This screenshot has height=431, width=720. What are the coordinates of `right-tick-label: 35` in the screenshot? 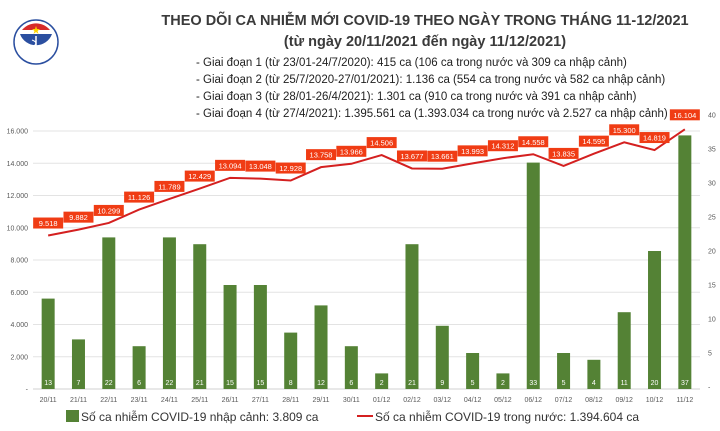 It's located at (712, 150).